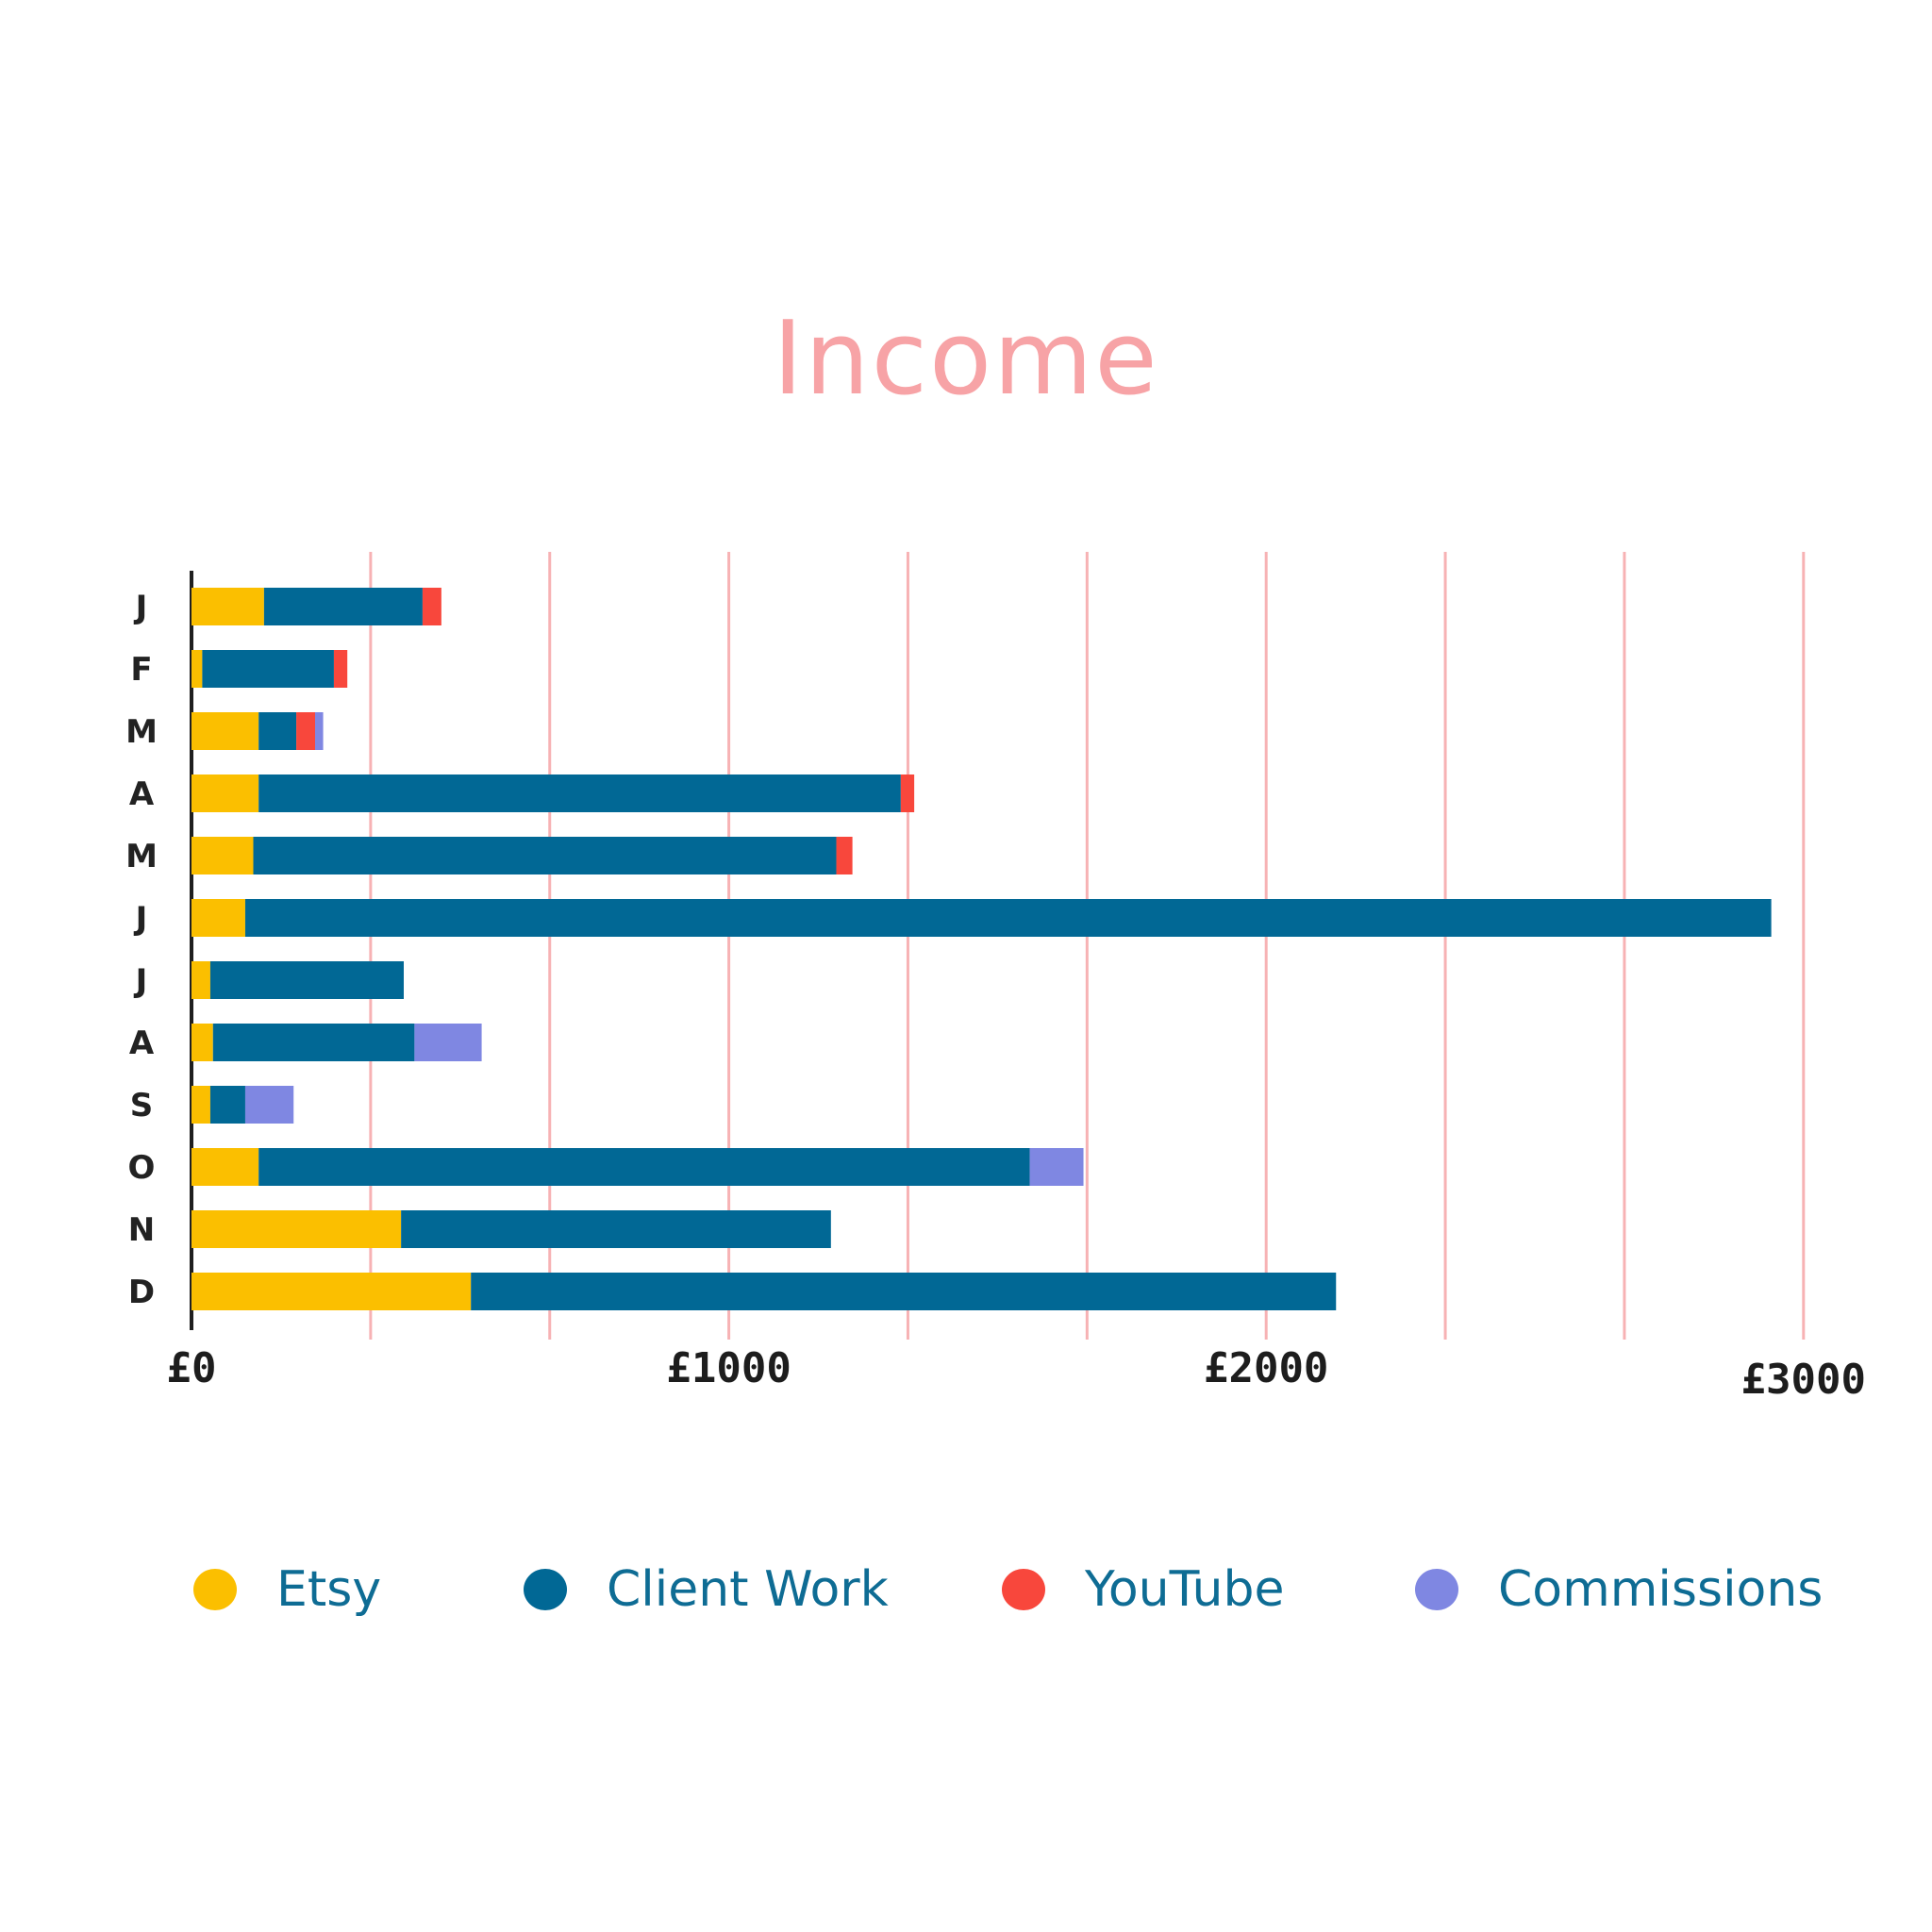 Image resolution: width=1932 pixels, height=1932 pixels. I want to click on month-label-4: A, so click(142, 794).